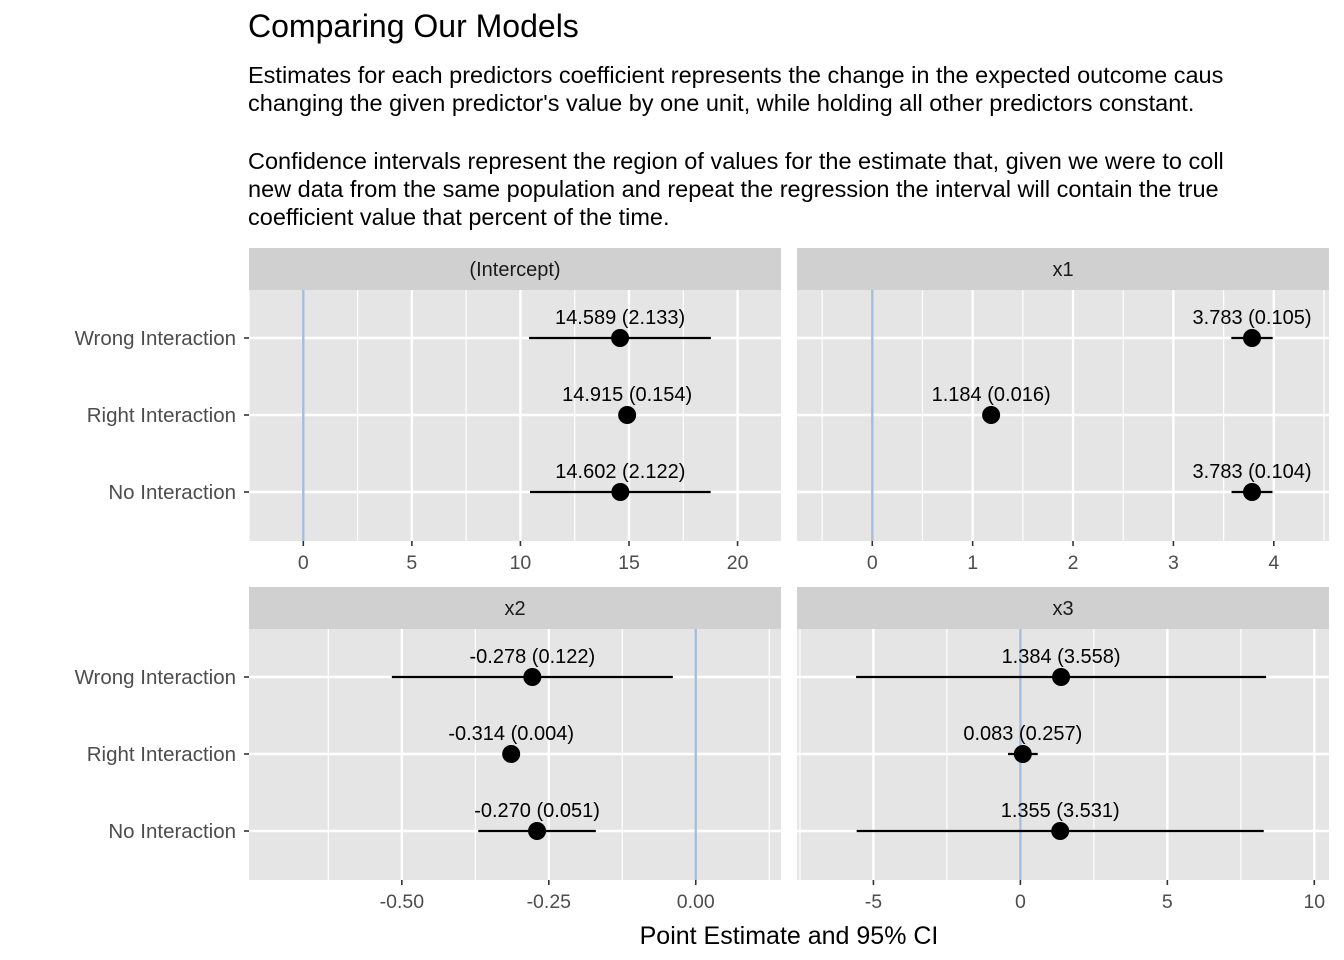  What do you see at coordinates (620, 318) in the screenshot?
I see `data-label: 14.589 (2.133)` at bounding box center [620, 318].